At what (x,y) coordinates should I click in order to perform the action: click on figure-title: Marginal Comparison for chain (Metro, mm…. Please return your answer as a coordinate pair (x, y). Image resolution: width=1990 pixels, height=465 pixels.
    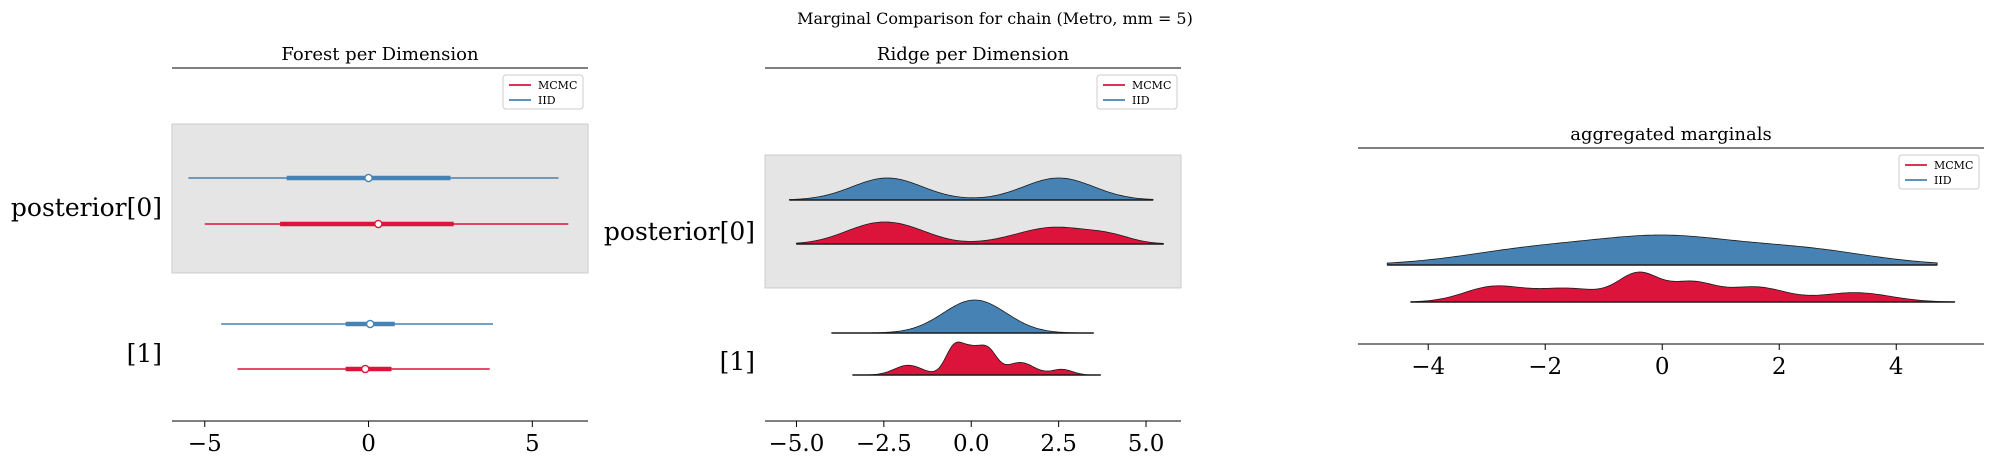
    Looking at the image, I should click on (995, 18).